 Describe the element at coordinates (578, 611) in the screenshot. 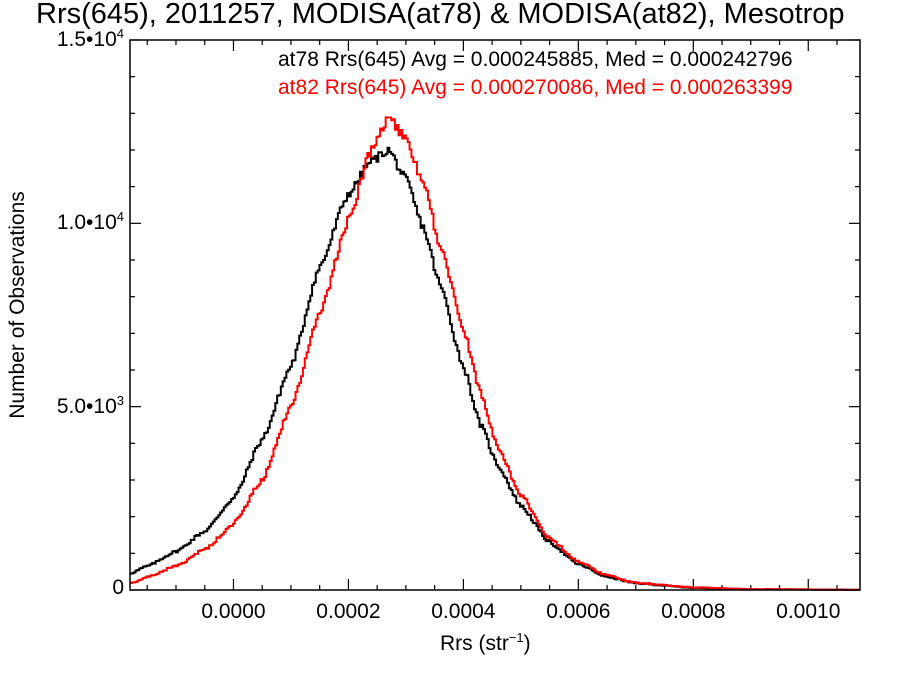

I see `x-tick-label: 0.0006` at that location.